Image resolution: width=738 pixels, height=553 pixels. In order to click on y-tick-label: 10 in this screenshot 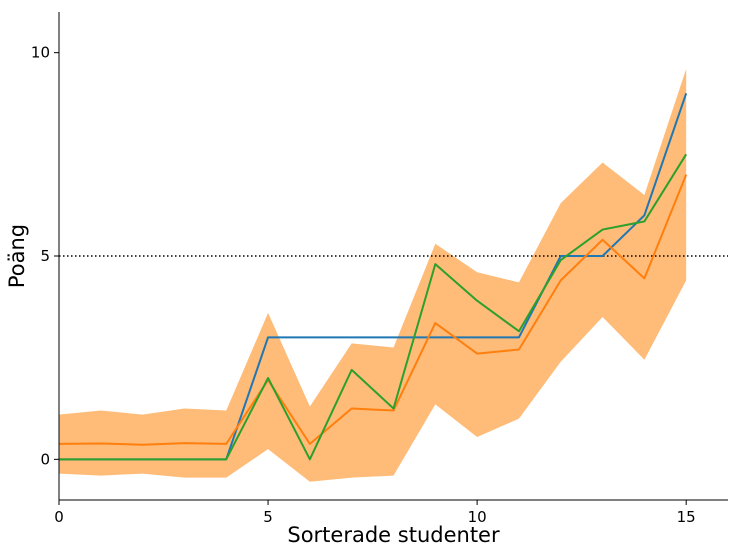, I will do `click(40, 53)`.